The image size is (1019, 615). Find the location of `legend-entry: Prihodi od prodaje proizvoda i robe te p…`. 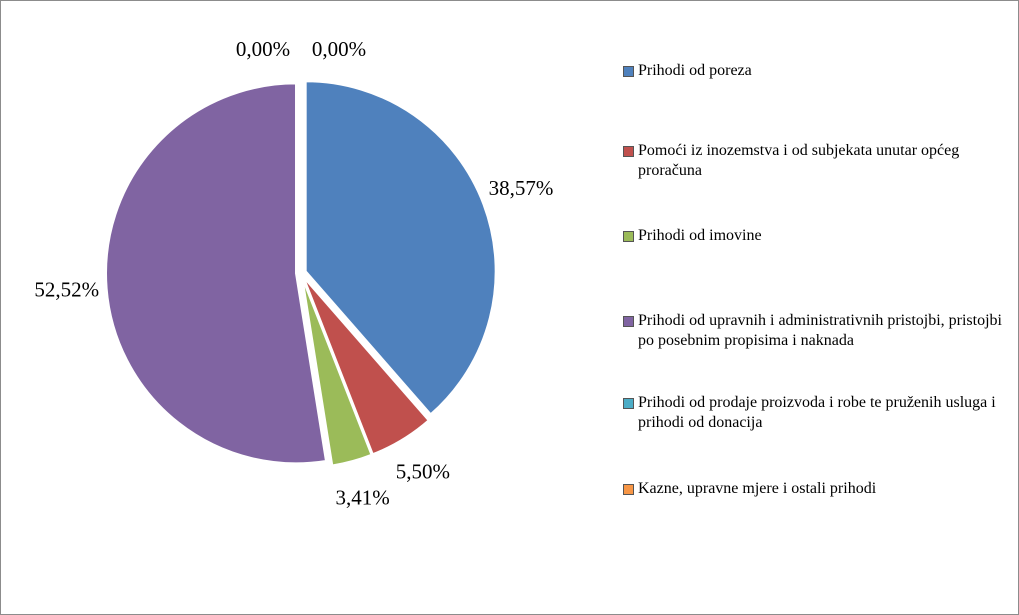

legend-entry: Prihodi od prodaje proizvoda i robe te p… is located at coordinates (815, 413).